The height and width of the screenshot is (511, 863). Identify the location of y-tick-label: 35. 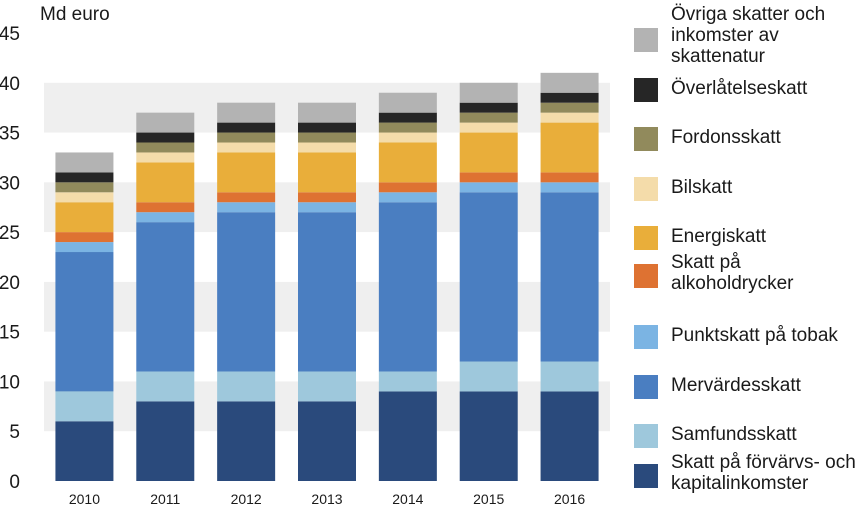
(10, 134).